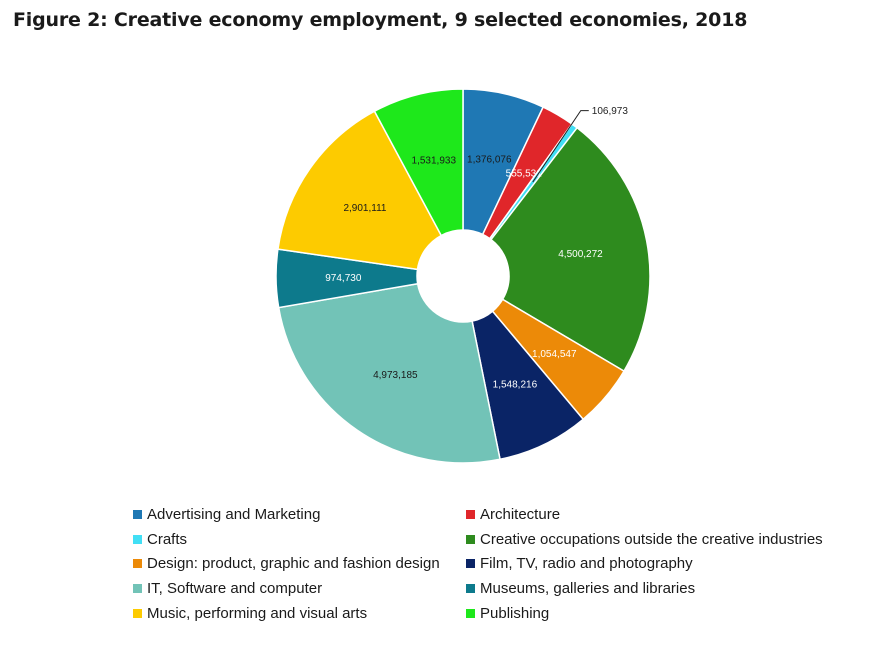  Describe the element at coordinates (343, 278) in the screenshot. I see `data-label-museums-galleries-and-libraries: 974,730` at that location.